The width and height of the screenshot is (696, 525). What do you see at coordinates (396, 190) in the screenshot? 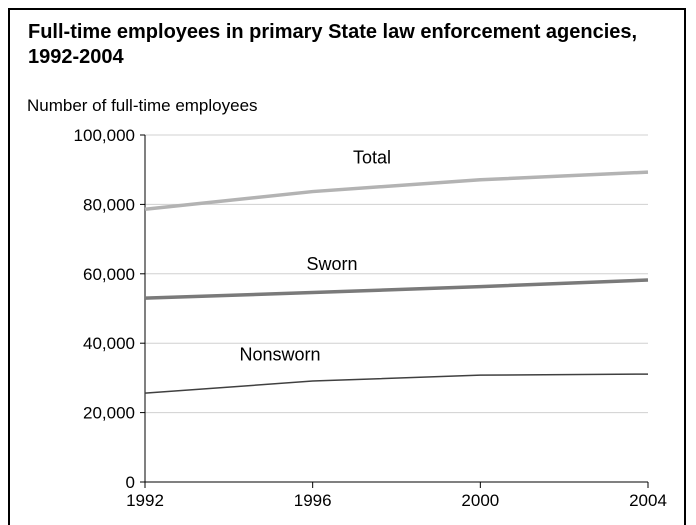
I see `series-line-total` at bounding box center [396, 190].